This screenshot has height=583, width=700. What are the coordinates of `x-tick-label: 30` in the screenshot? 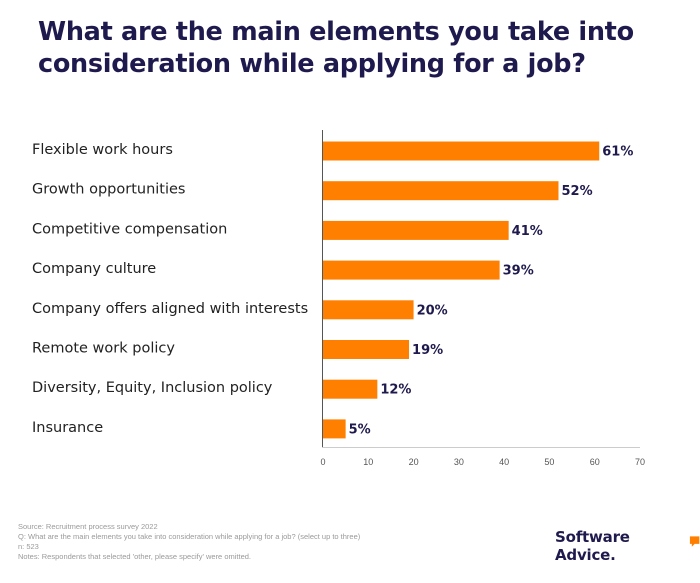 It's located at (459, 462).